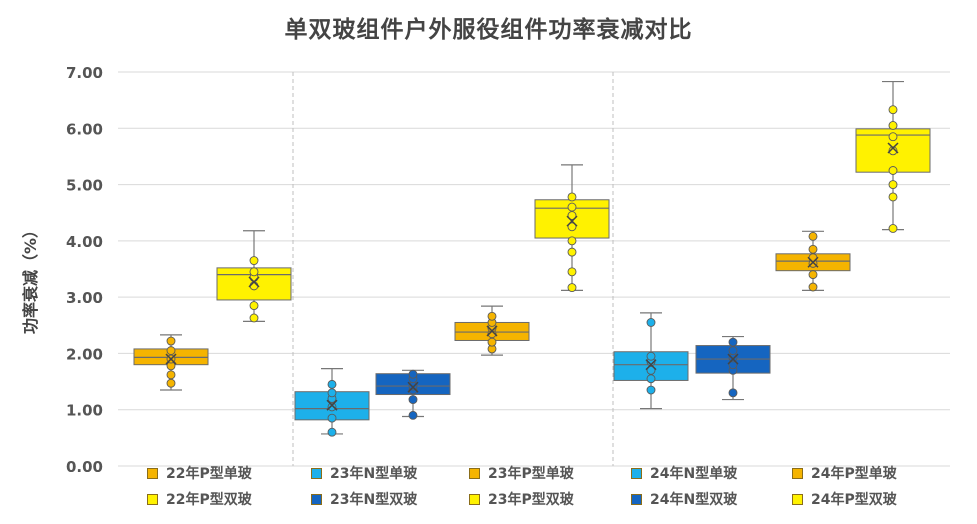  What do you see at coordinates (84, 467) in the screenshot?
I see `y-tick-label: 0.00` at bounding box center [84, 467].